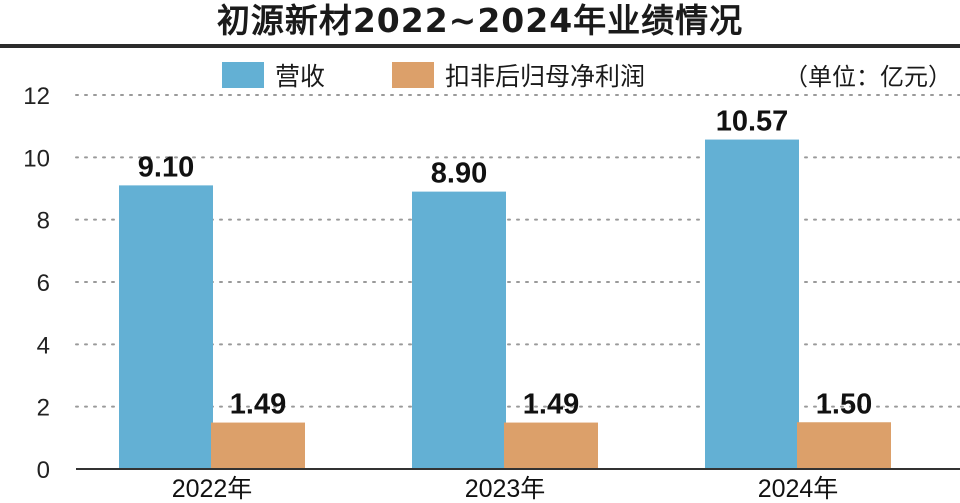 Image resolution: width=960 pixels, height=503 pixels. What do you see at coordinates (43, 345) in the screenshot?
I see `y-tick-label: 4` at bounding box center [43, 345].